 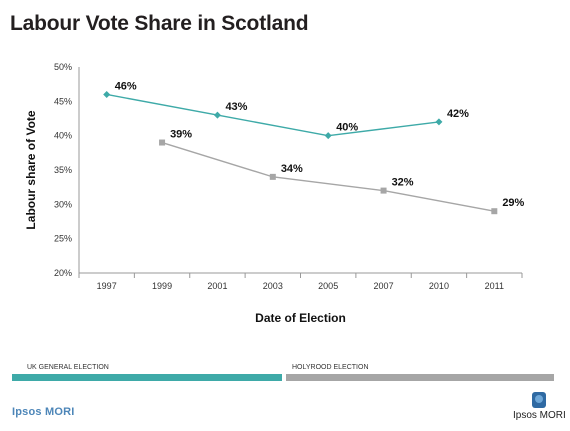 I want to click on x-tick-label: 2001, so click(x=217, y=286).